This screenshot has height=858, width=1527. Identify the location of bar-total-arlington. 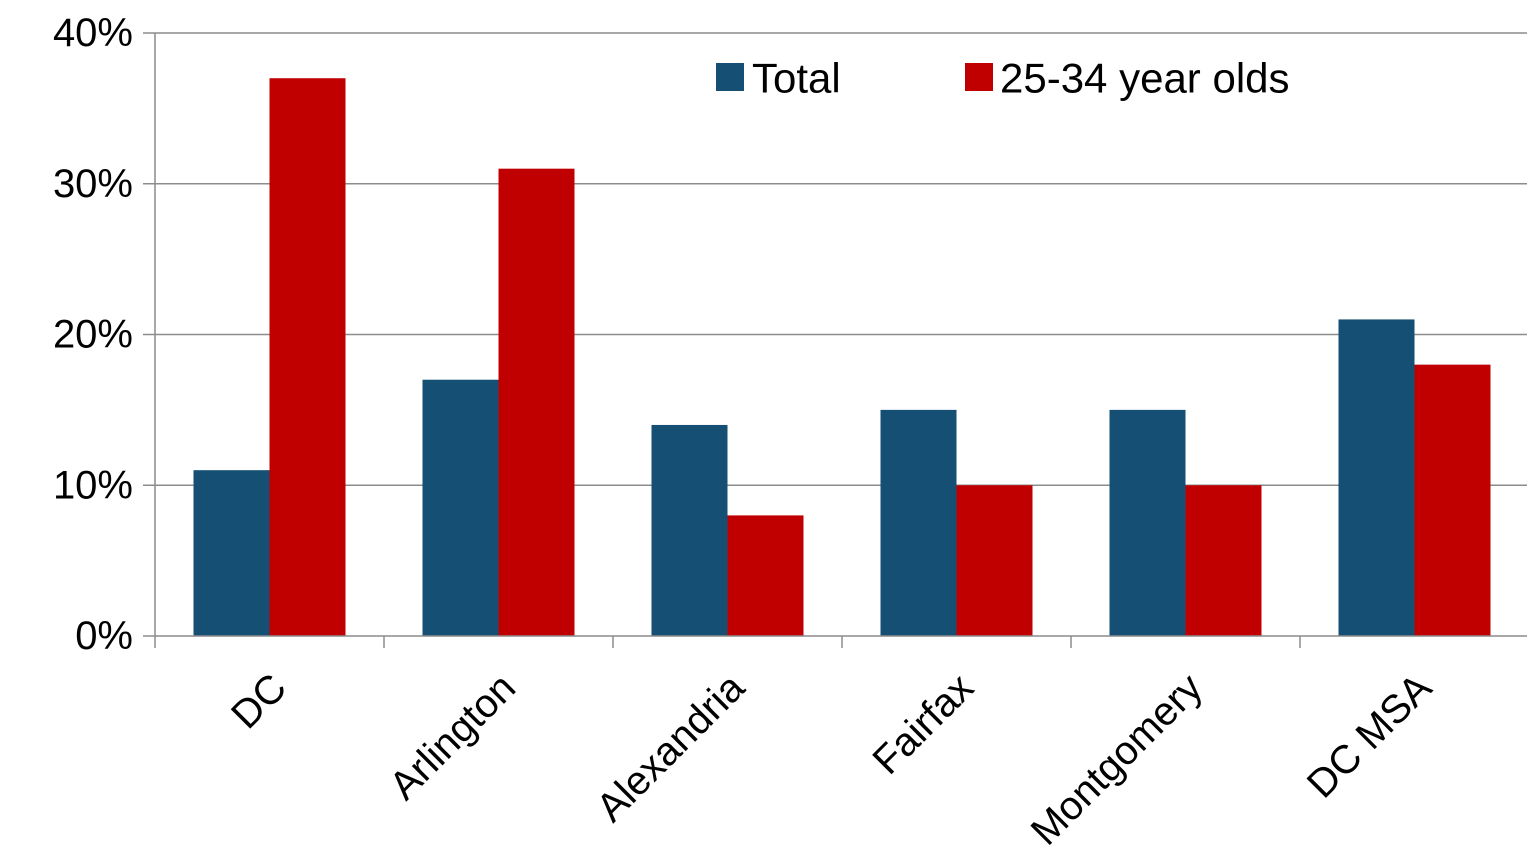
(460, 507).